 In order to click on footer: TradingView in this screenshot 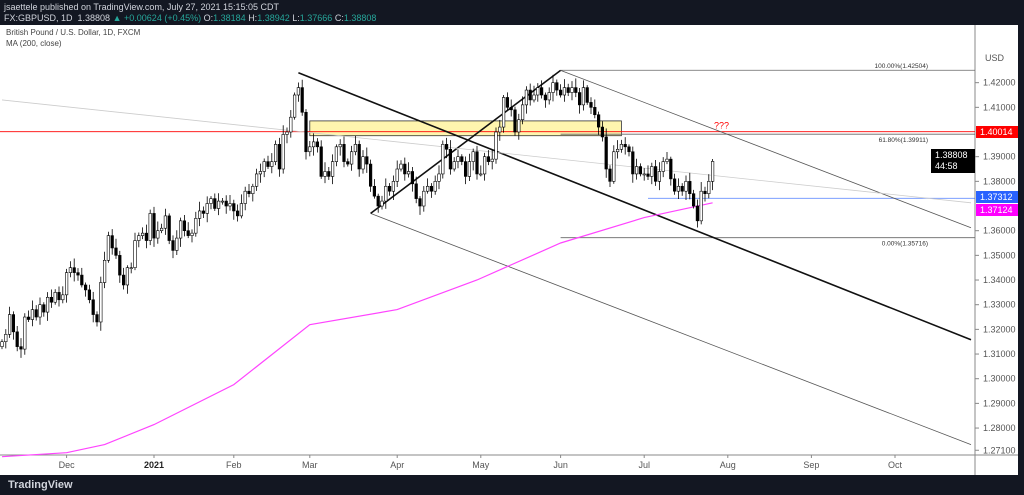, I will do `click(512, 485)`.